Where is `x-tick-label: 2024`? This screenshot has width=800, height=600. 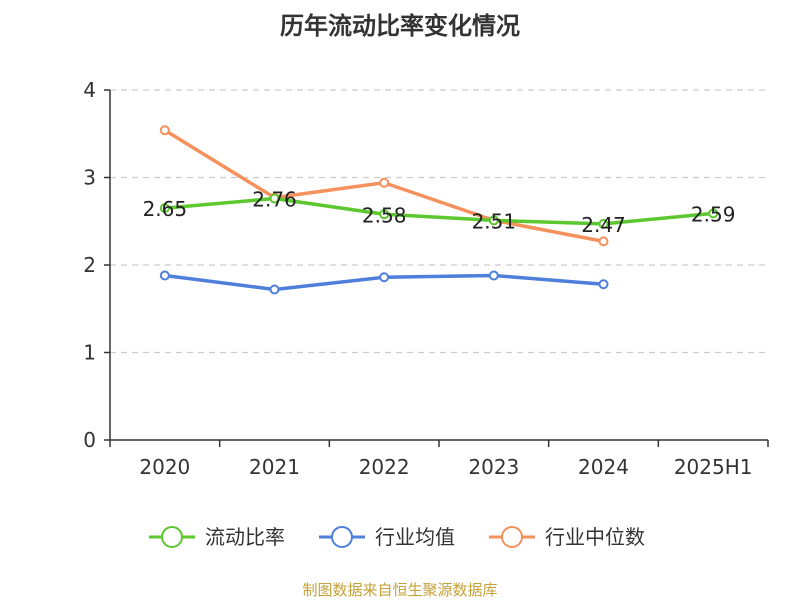
x-tick-label: 2024 is located at coordinates (603, 467).